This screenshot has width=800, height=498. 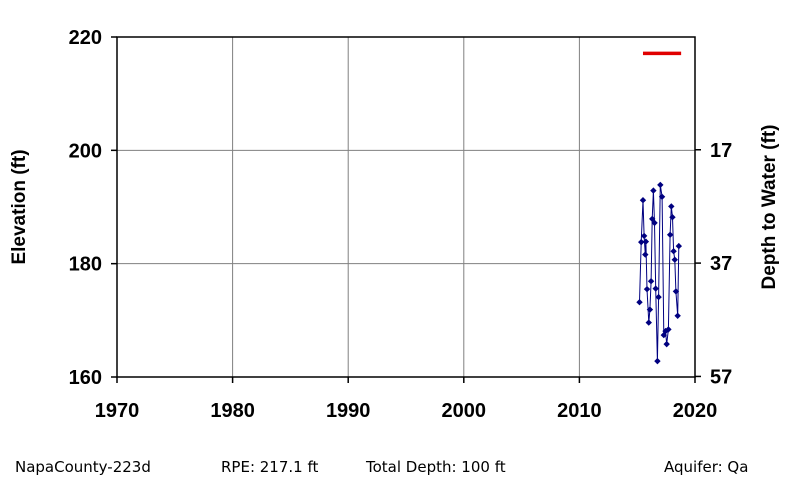 What do you see at coordinates (85, 378) in the screenshot?
I see `y-tick-label-left: 160` at bounding box center [85, 378].